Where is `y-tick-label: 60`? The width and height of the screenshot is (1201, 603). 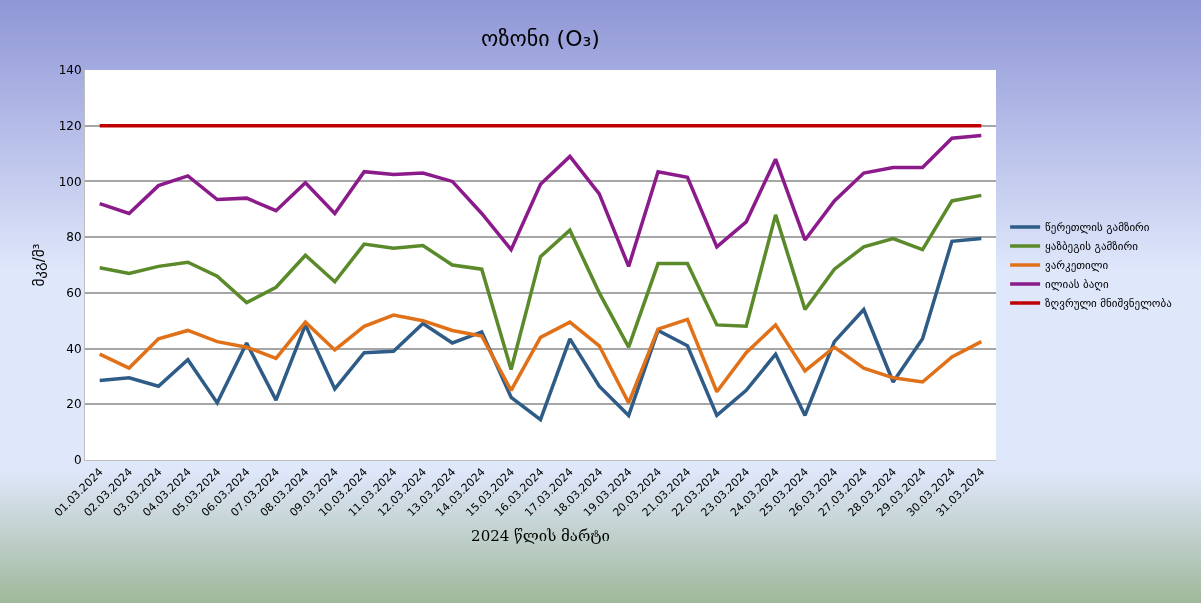 y-tick-label: 60 is located at coordinates (74, 293).